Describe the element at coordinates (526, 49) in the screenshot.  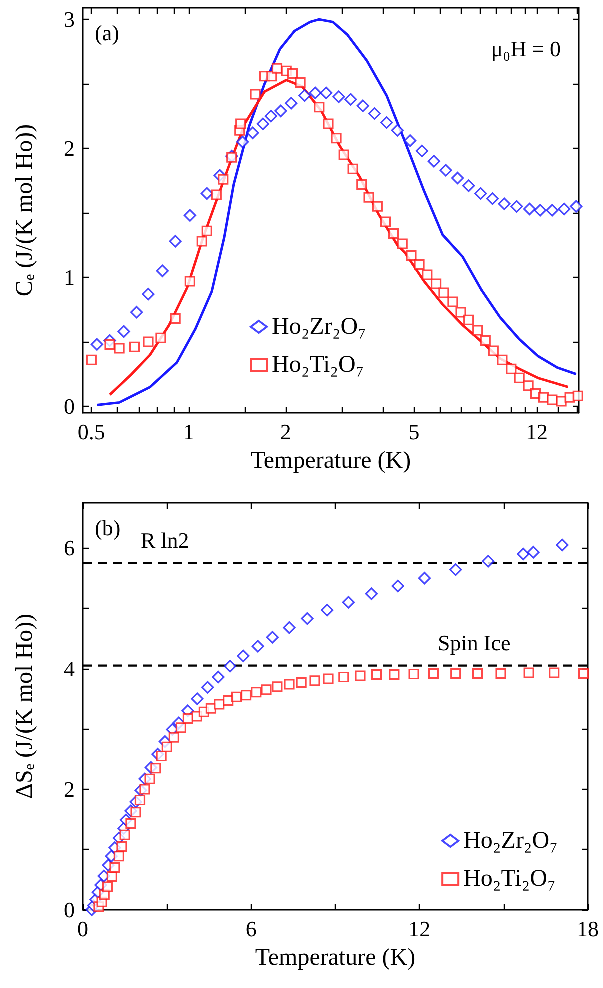
I see `annotation: μ₀H = 0` at that location.